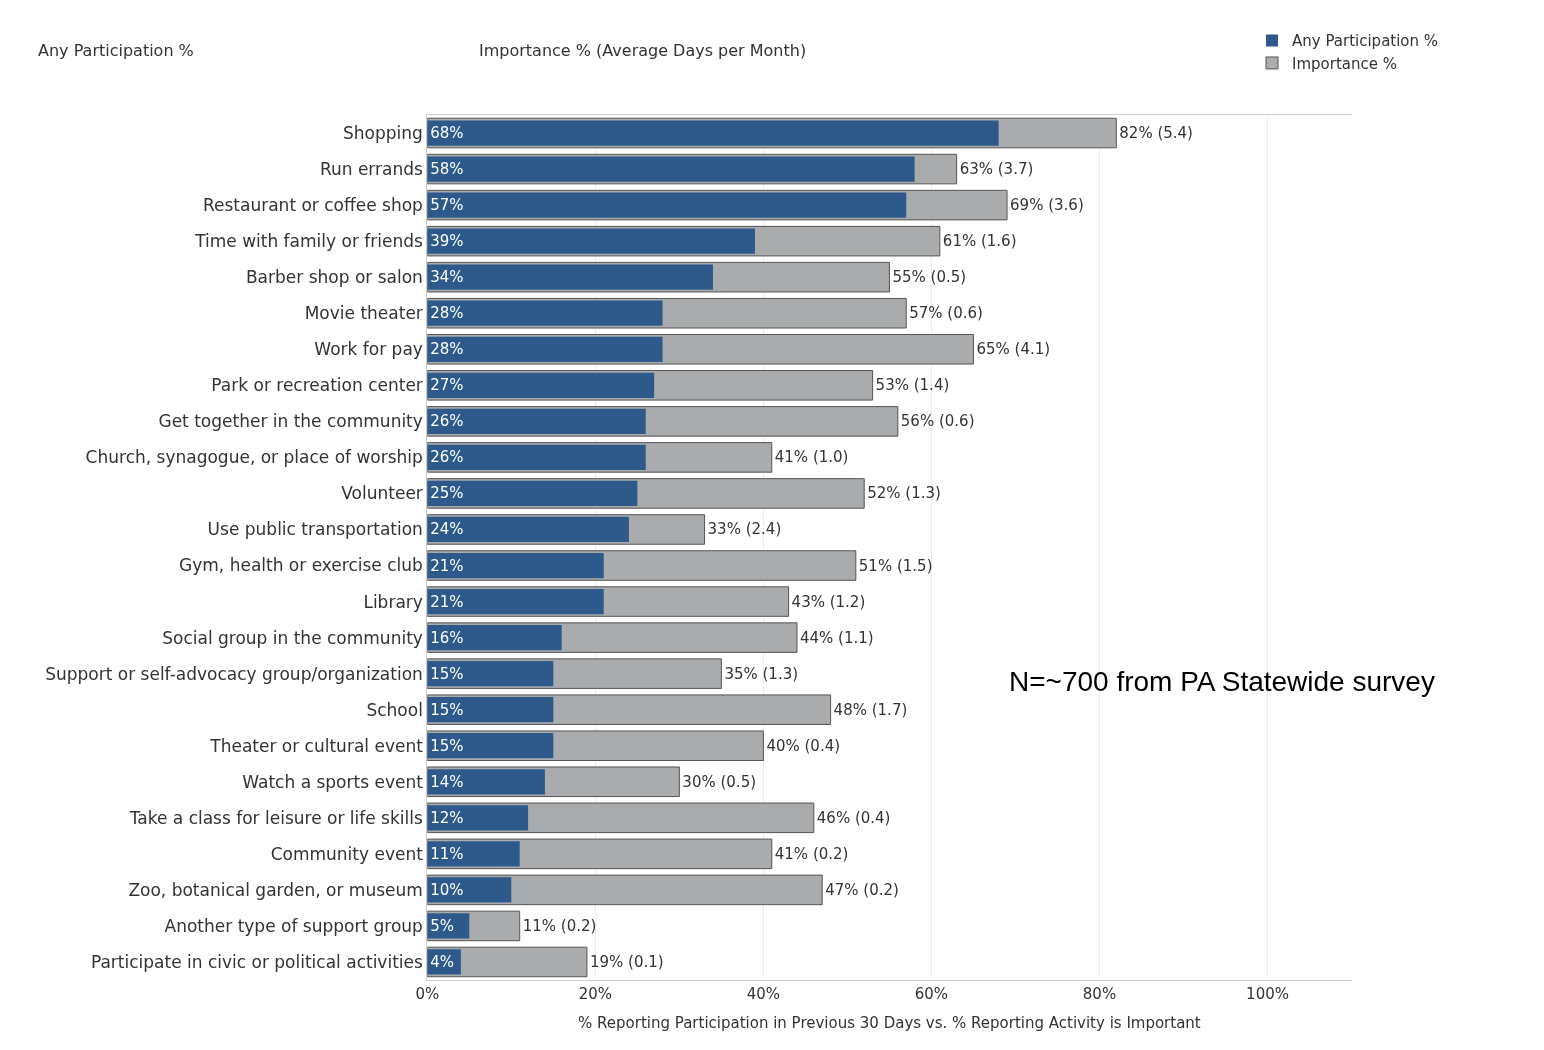 This screenshot has height=1050, width=1544. Describe the element at coordinates (447, 493) in the screenshot. I see `data-label: 25%` at that location.